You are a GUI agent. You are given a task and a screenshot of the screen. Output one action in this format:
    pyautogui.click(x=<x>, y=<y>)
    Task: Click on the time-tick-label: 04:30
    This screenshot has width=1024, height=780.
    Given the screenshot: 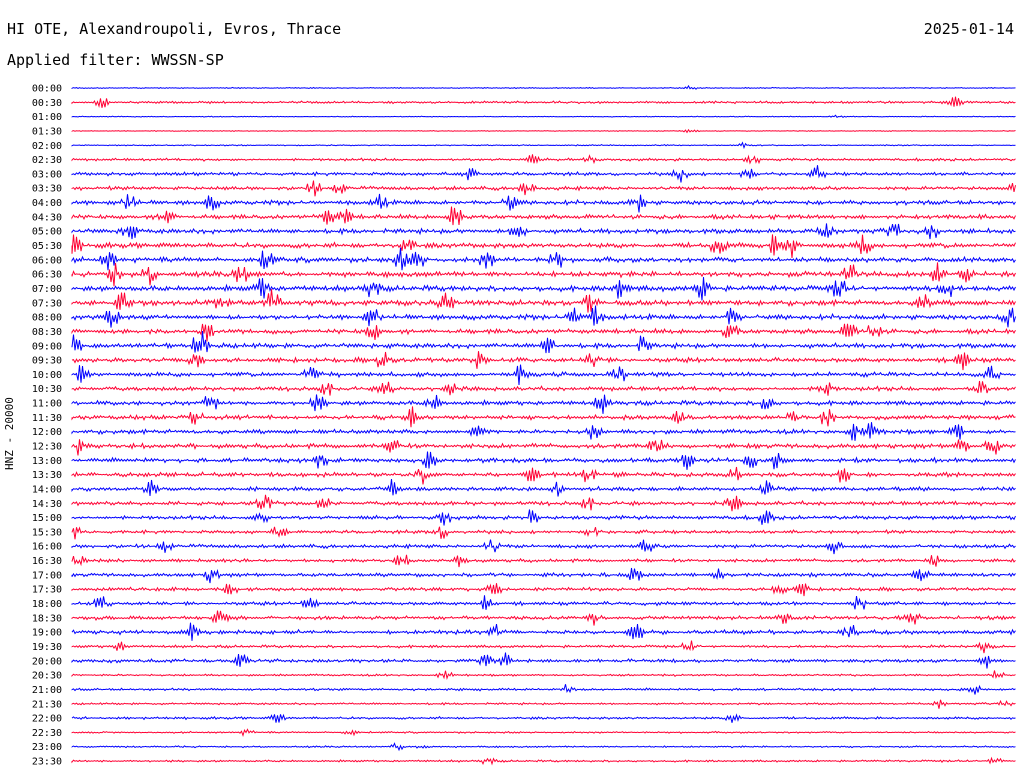 What is the action you would take?
    pyautogui.click(x=47, y=217)
    